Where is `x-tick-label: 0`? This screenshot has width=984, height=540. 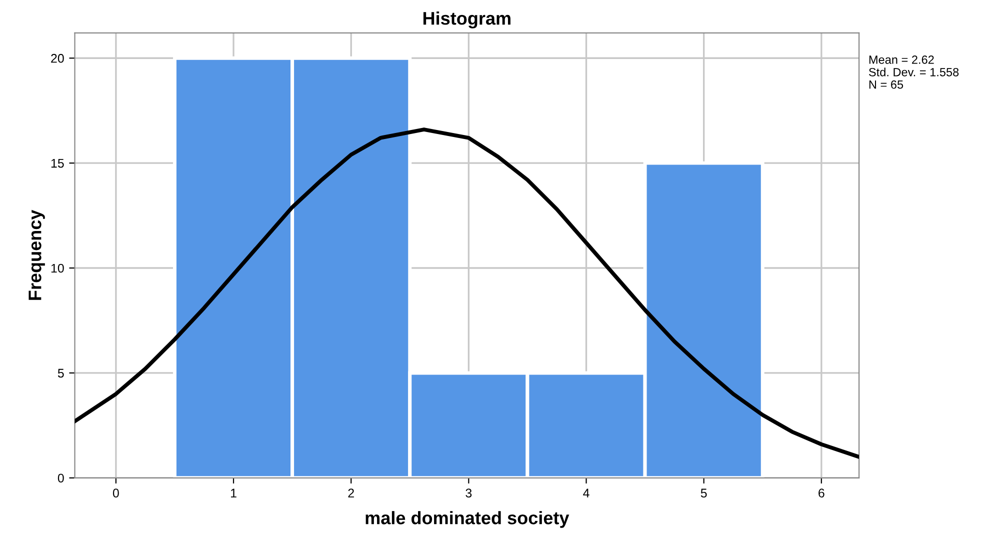 x-tick-label: 0 is located at coordinates (115, 493).